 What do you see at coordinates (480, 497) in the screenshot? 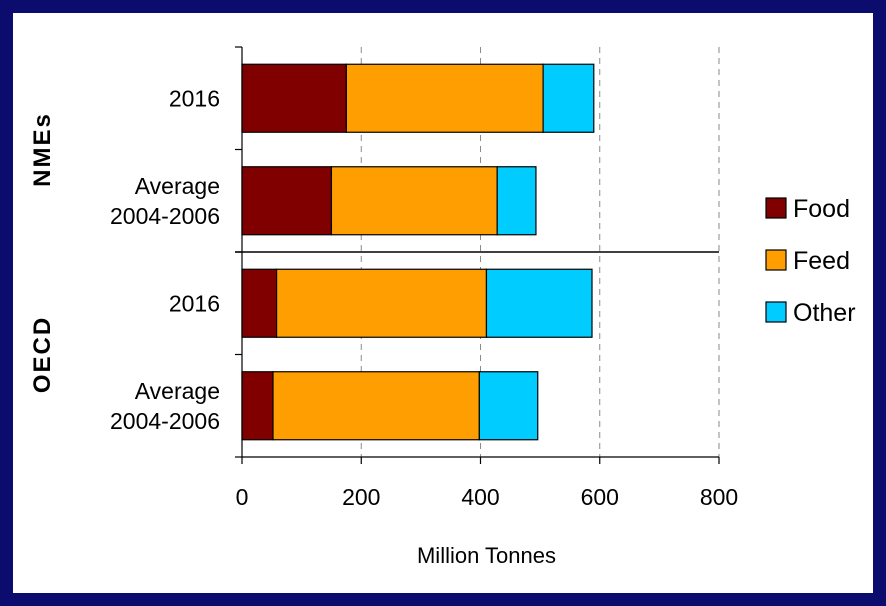
I see `x-tick-label-2: 400` at bounding box center [480, 497].